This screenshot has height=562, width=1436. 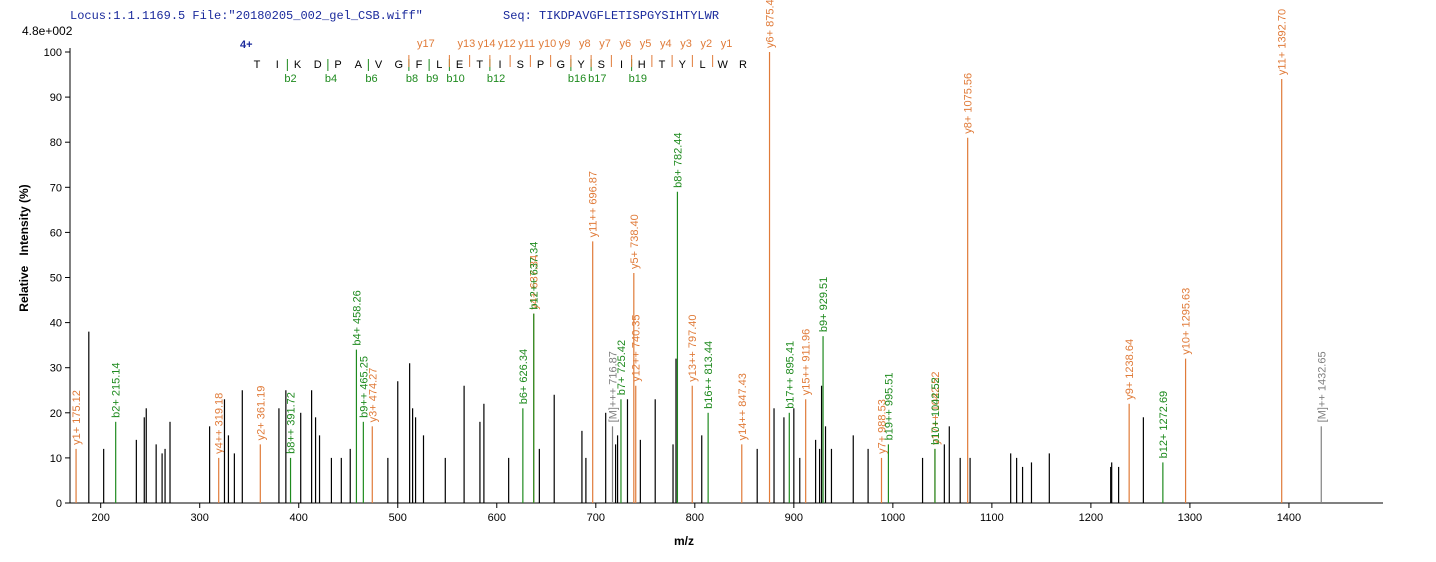 I want to click on b-ion-label: b8, so click(x=412, y=79).